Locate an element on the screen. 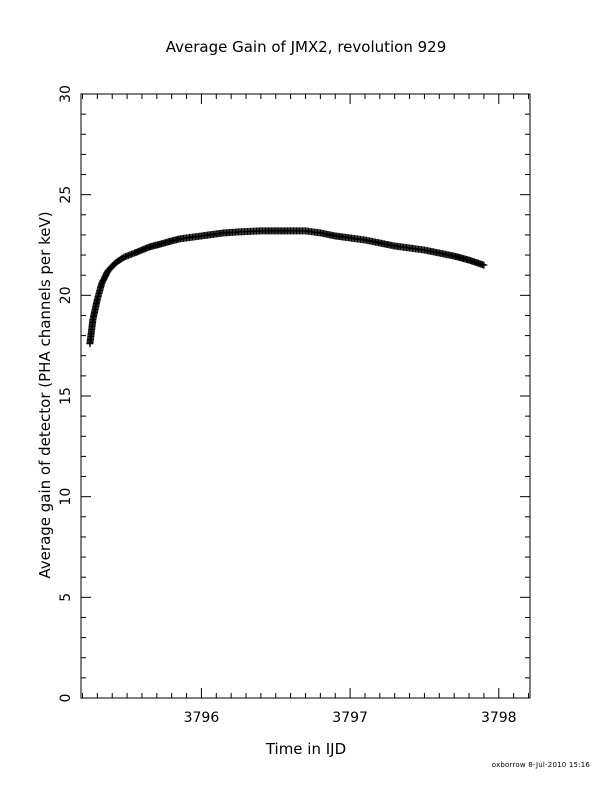 The height and width of the screenshot is (792, 612). data-points is located at coordinates (287, 287).